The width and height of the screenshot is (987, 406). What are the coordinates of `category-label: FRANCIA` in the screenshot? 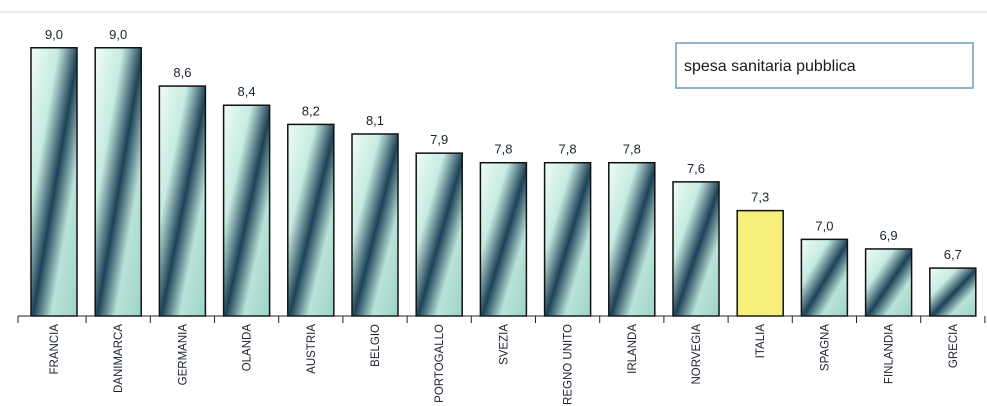 It's located at (55, 349).